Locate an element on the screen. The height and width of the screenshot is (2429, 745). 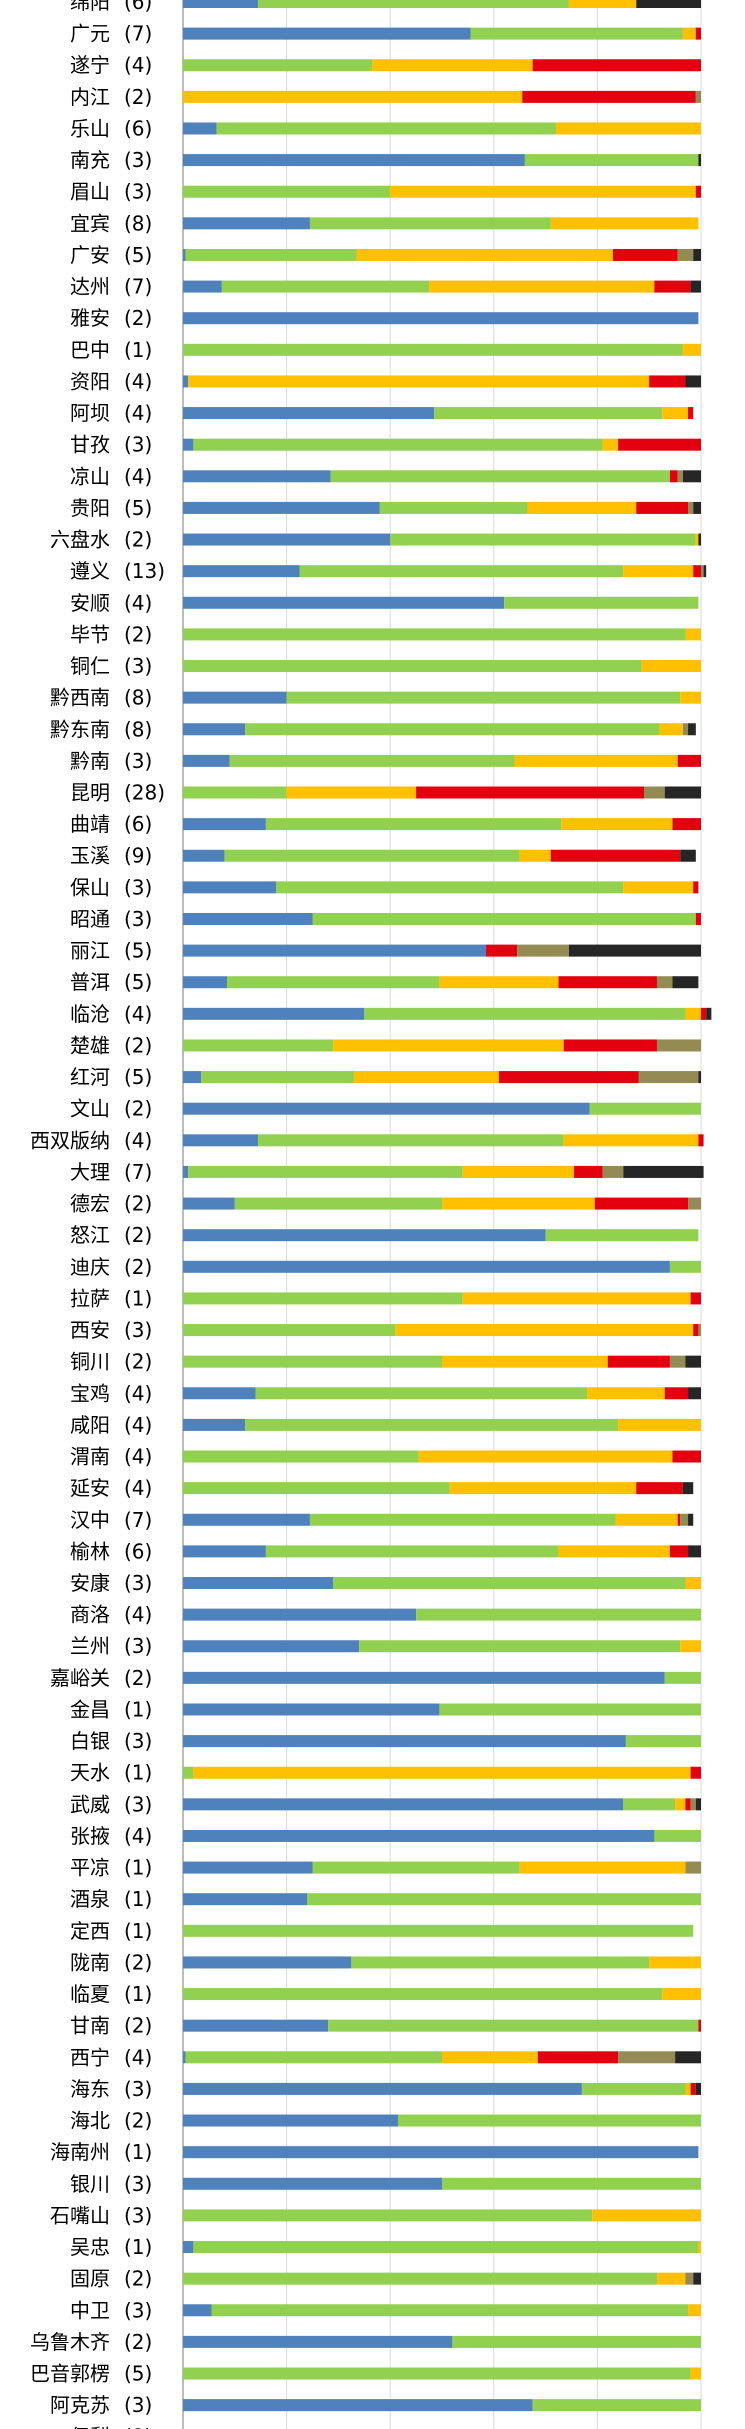
category-label: 广安 is located at coordinates (90, 255).